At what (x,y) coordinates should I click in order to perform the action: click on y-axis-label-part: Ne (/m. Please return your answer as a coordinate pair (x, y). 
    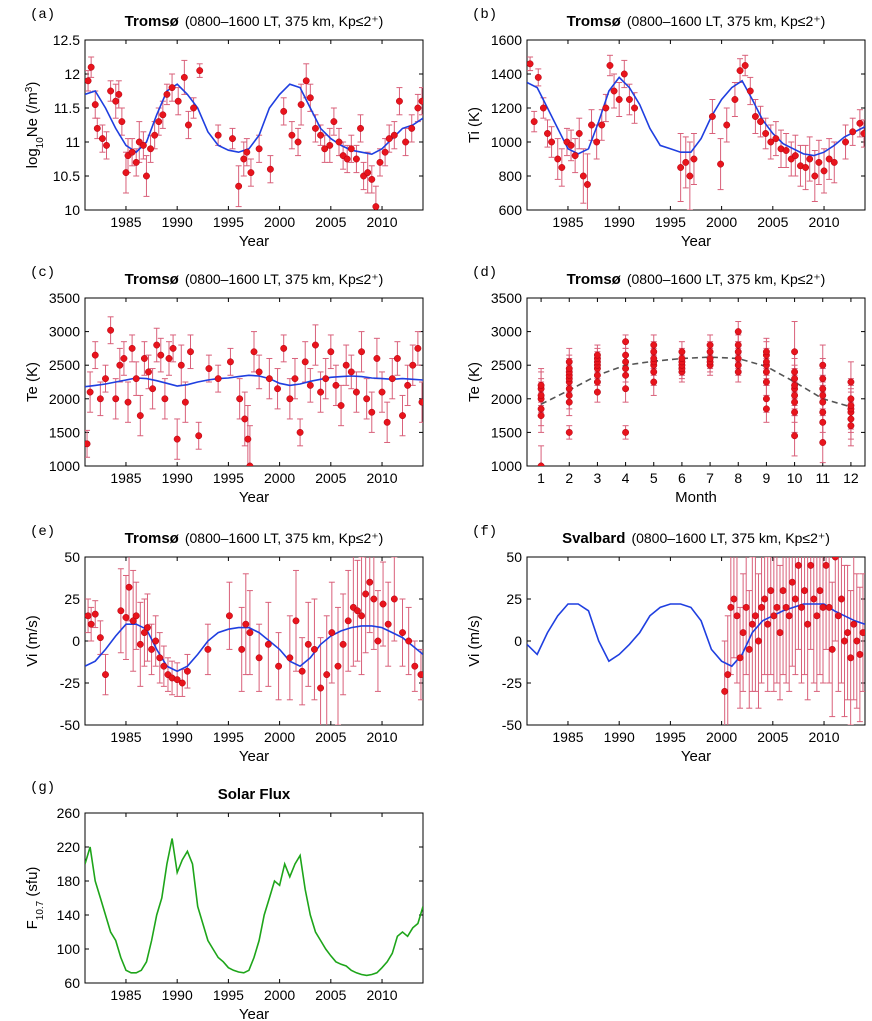
    Looking at the image, I should click on (32, 114).